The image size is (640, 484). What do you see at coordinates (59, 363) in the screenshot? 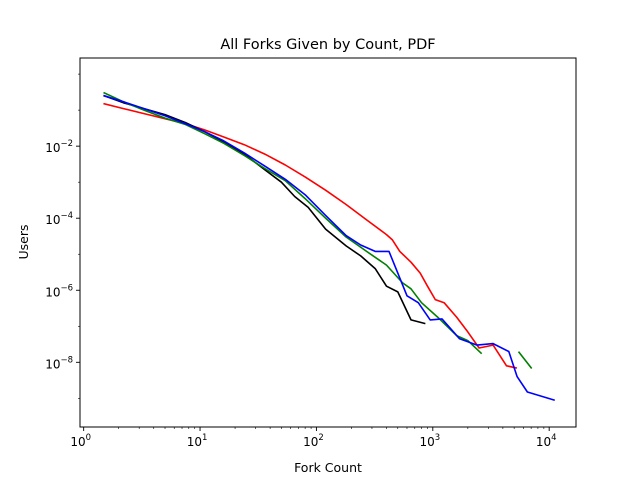
I see `y-tick-label: 10⁻⁸` at bounding box center [59, 363].